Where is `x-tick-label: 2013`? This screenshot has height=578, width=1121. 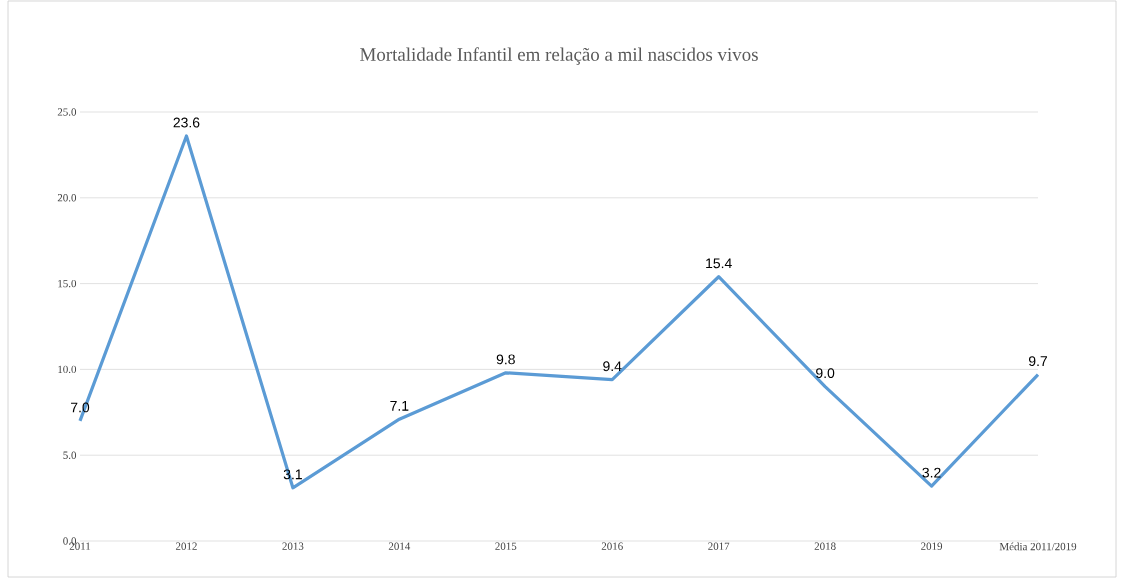
x-tick-label: 2013 is located at coordinates (293, 546).